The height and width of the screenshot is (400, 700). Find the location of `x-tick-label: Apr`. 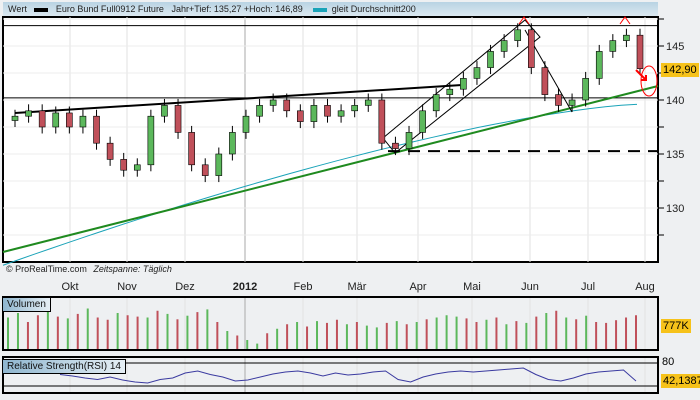

x-tick-label: Apr is located at coordinates (417, 287).